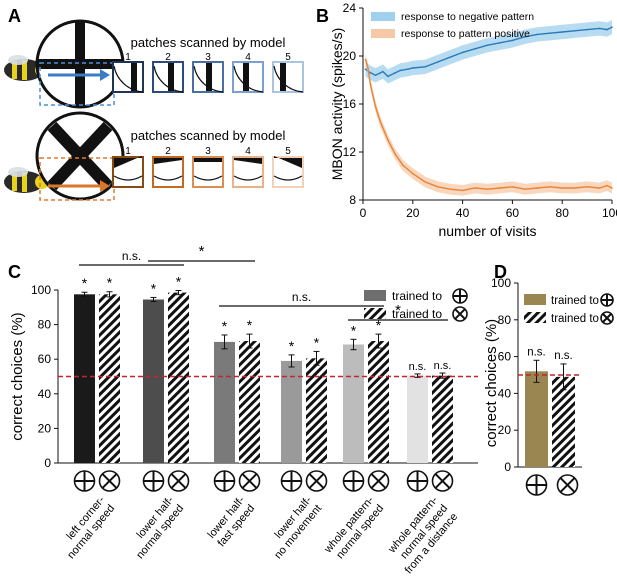 This screenshot has height=581, width=617. Describe the element at coordinates (363, 213) in the screenshot. I see `x-tick-label: 0` at that location.